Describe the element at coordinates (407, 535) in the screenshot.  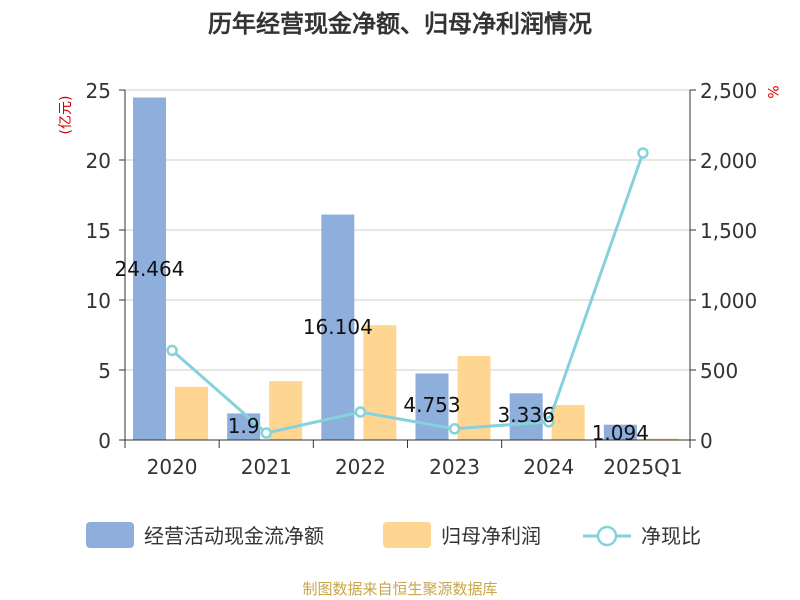
I see `legend-swatch-net-profit` at that location.